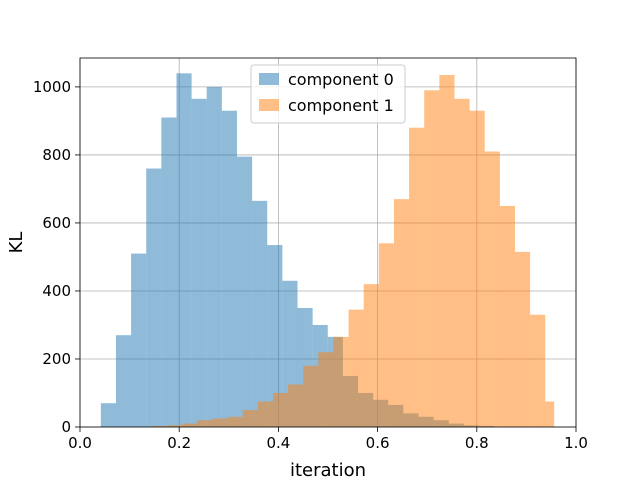 This screenshot has width=640, height=484. What do you see at coordinates (179, 443) in the screenshot?
I see `x-tick-label: 0.2` at bounding box center [179, 443].